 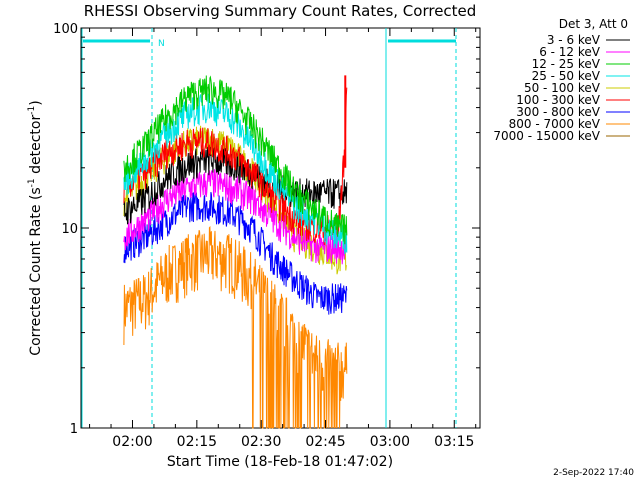 What do you see at coordinates (74, 429) in the screenshot?
I see `y-tick-label: 1` at bounding box center [74, 429].